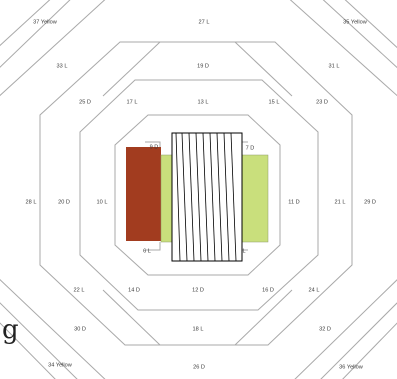 The width and height of the screenshot is (397, 379). What do you see at coordinates (355, 22) in the screenshot?
I see `label-35: 35 Yellow` at bounding box center [355, 22].